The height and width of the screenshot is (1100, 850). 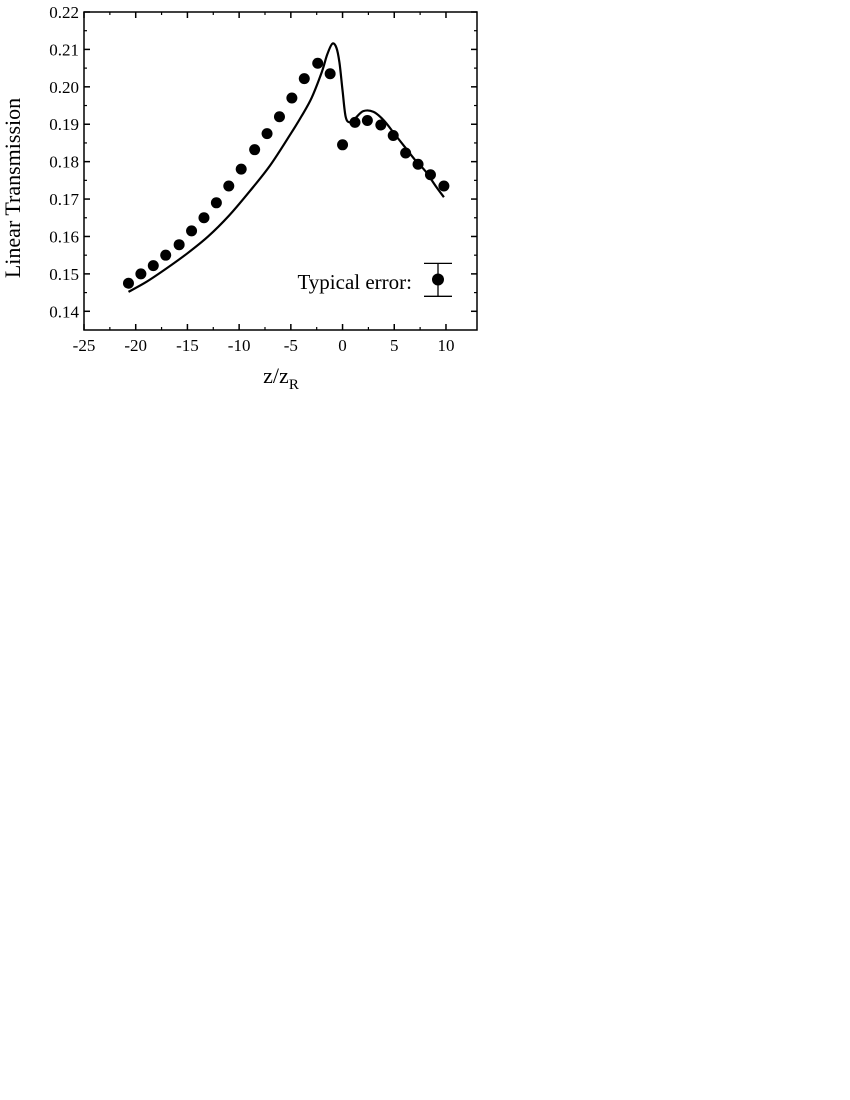 What do you see at coordinates (64, 12) in the screenshot?
I see `y-tick-label: 0.22` at bounding box center [64, 12].